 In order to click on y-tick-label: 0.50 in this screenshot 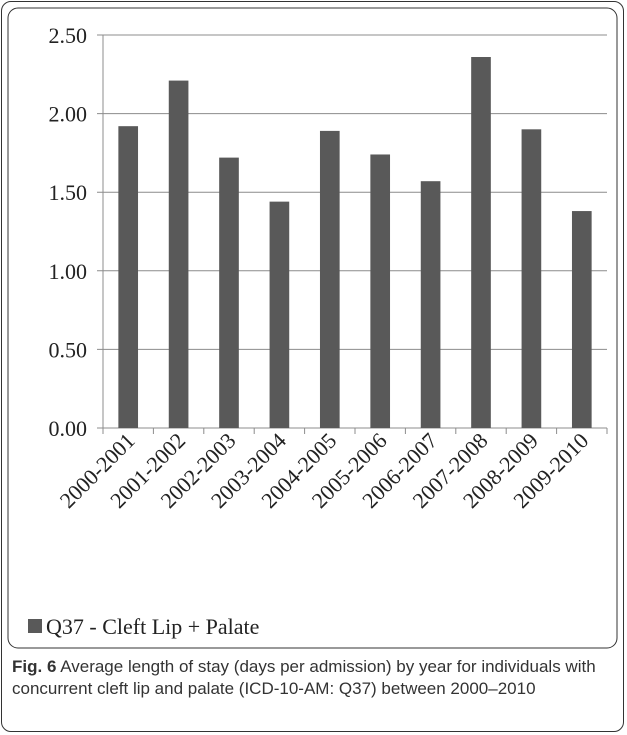, I will do `click(68, 349)`.